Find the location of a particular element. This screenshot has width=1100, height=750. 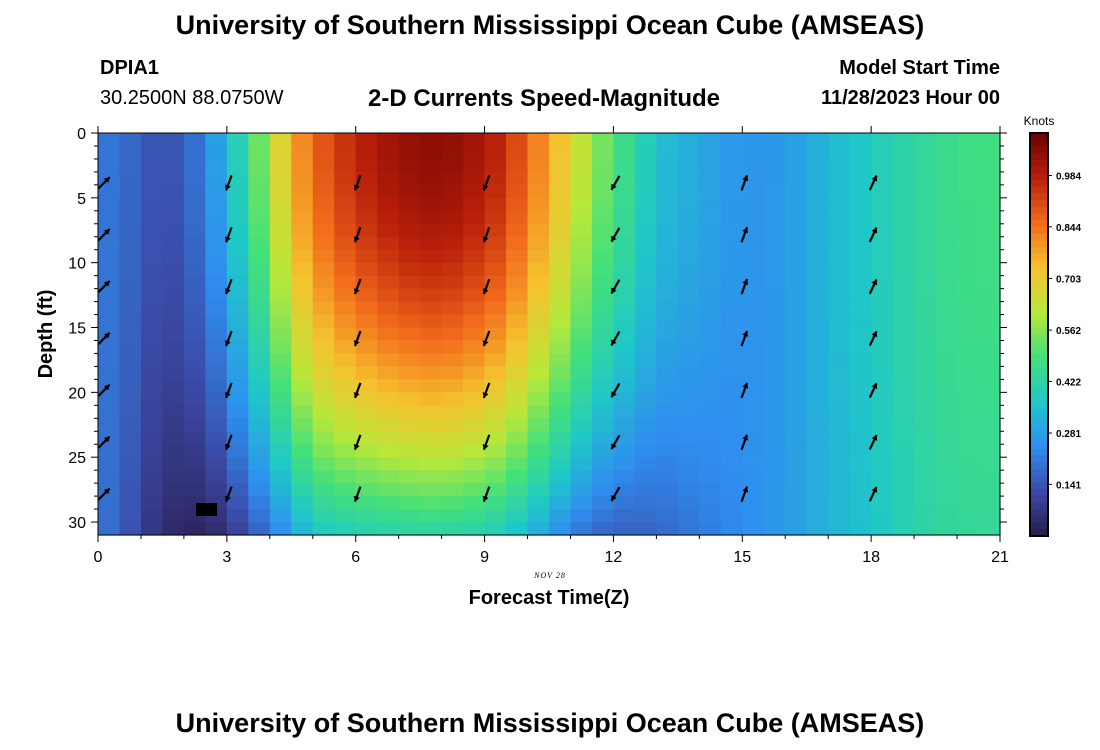

colorbar-tick-label: 0.562 is located at coordinates (1068, 331).